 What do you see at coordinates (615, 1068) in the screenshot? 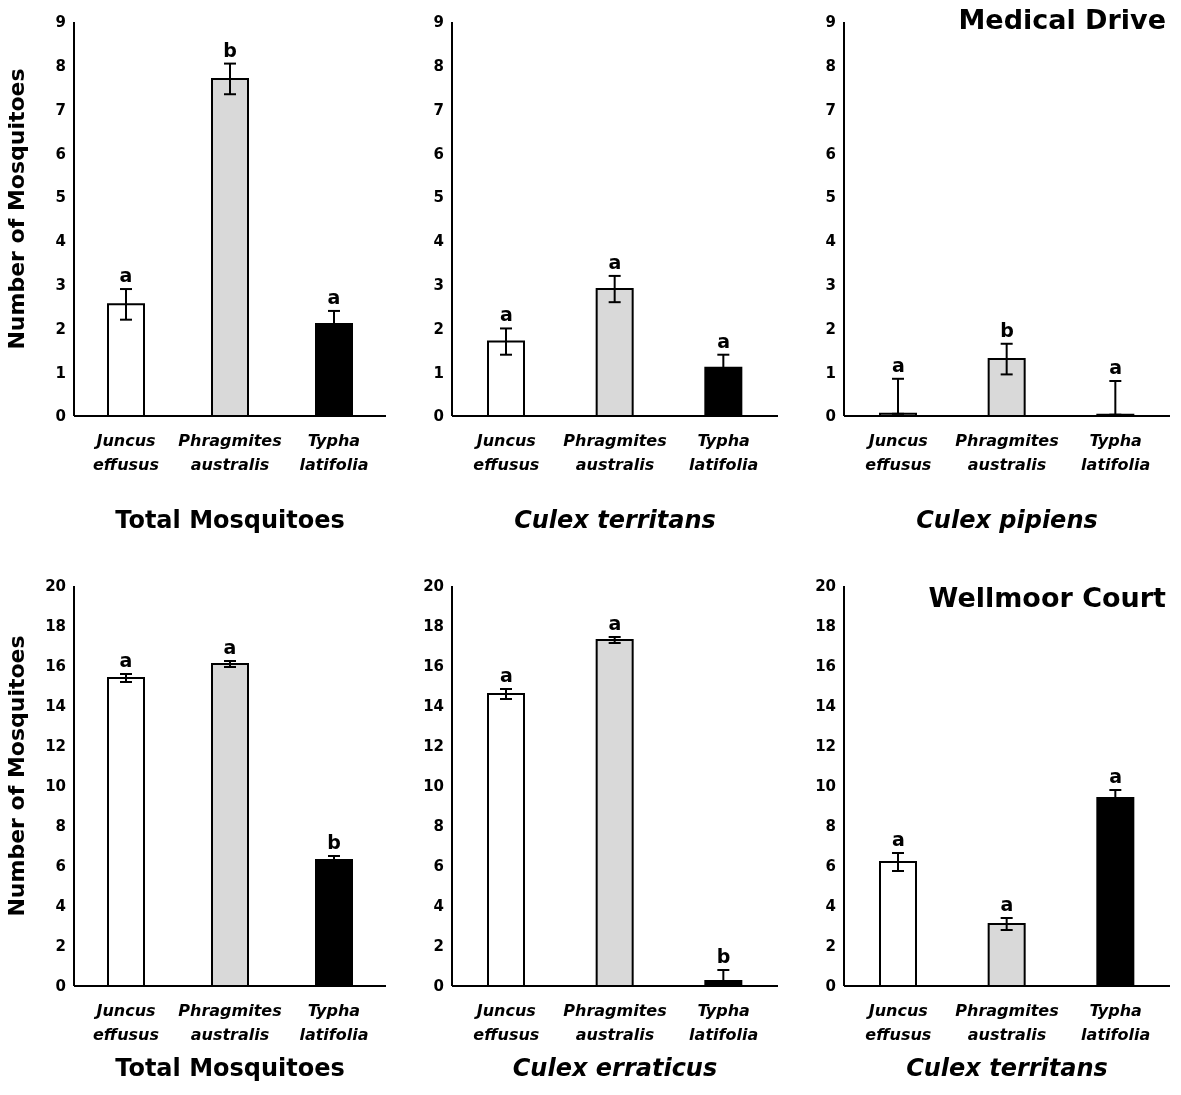
I see `x-axis-title: Culex erraticus` at bounding box center [615, 1068].